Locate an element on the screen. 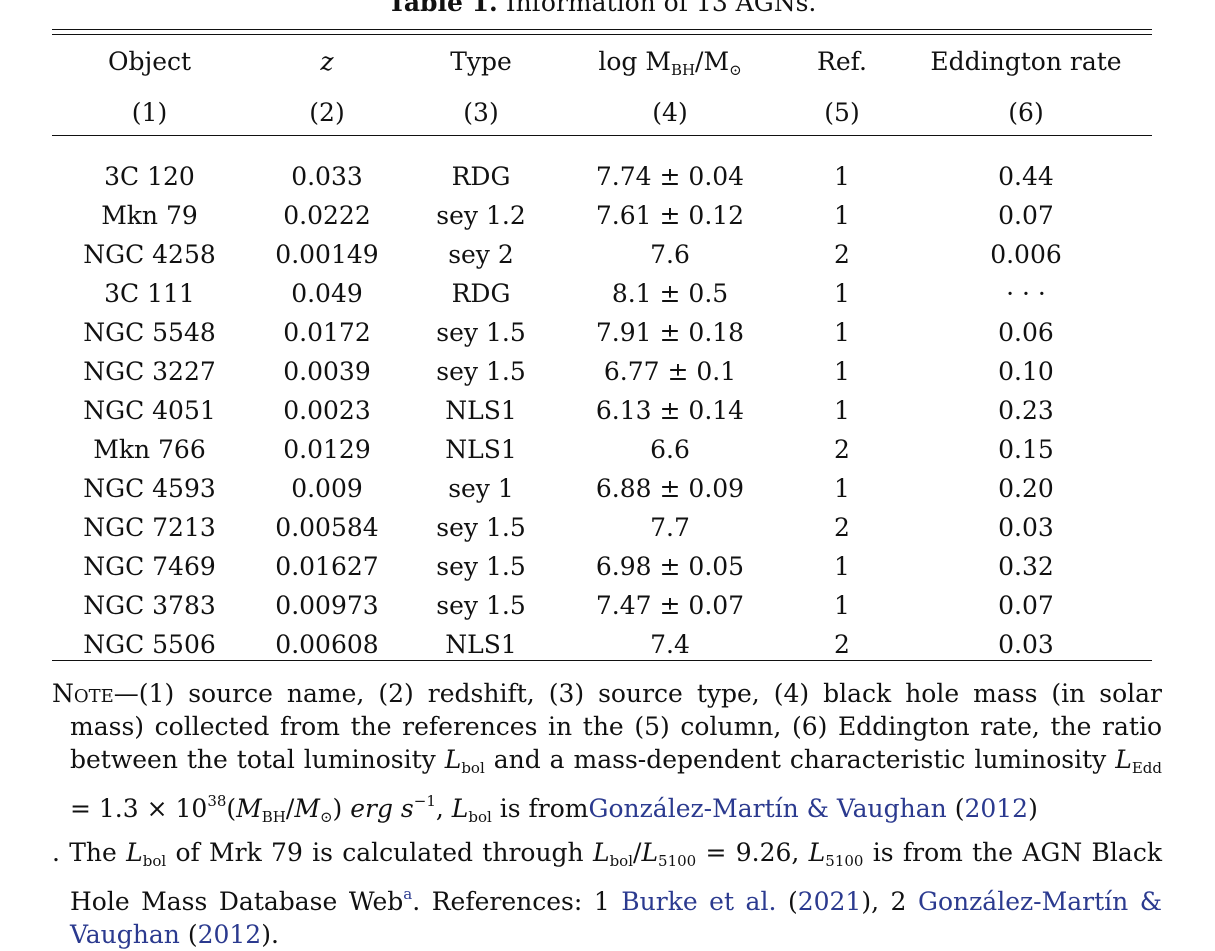  note-label: Note is located at coordinates (83, 693).